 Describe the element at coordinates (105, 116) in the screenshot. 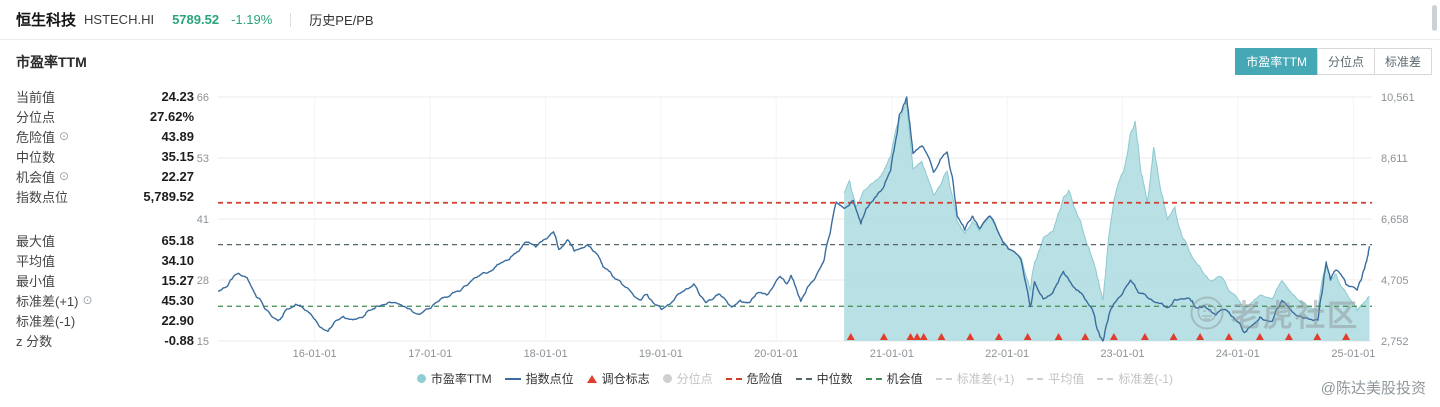

I see `stat-row: 分位点 27.62%` at that location.